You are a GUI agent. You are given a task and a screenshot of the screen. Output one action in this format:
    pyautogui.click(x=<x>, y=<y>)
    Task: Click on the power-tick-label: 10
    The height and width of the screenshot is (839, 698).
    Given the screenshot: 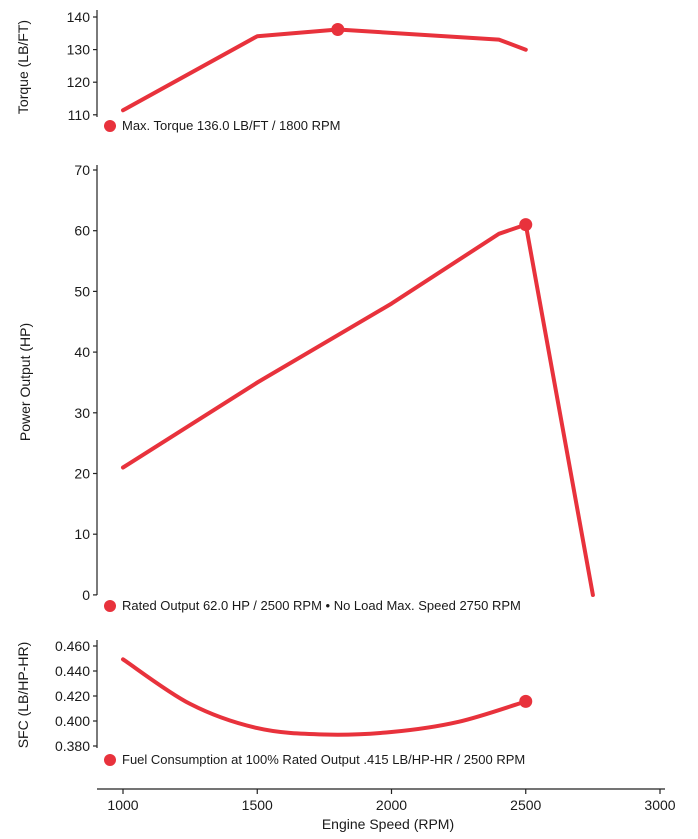 What is the action you would take?
    pyautogui.click(x=82, y=534)
    